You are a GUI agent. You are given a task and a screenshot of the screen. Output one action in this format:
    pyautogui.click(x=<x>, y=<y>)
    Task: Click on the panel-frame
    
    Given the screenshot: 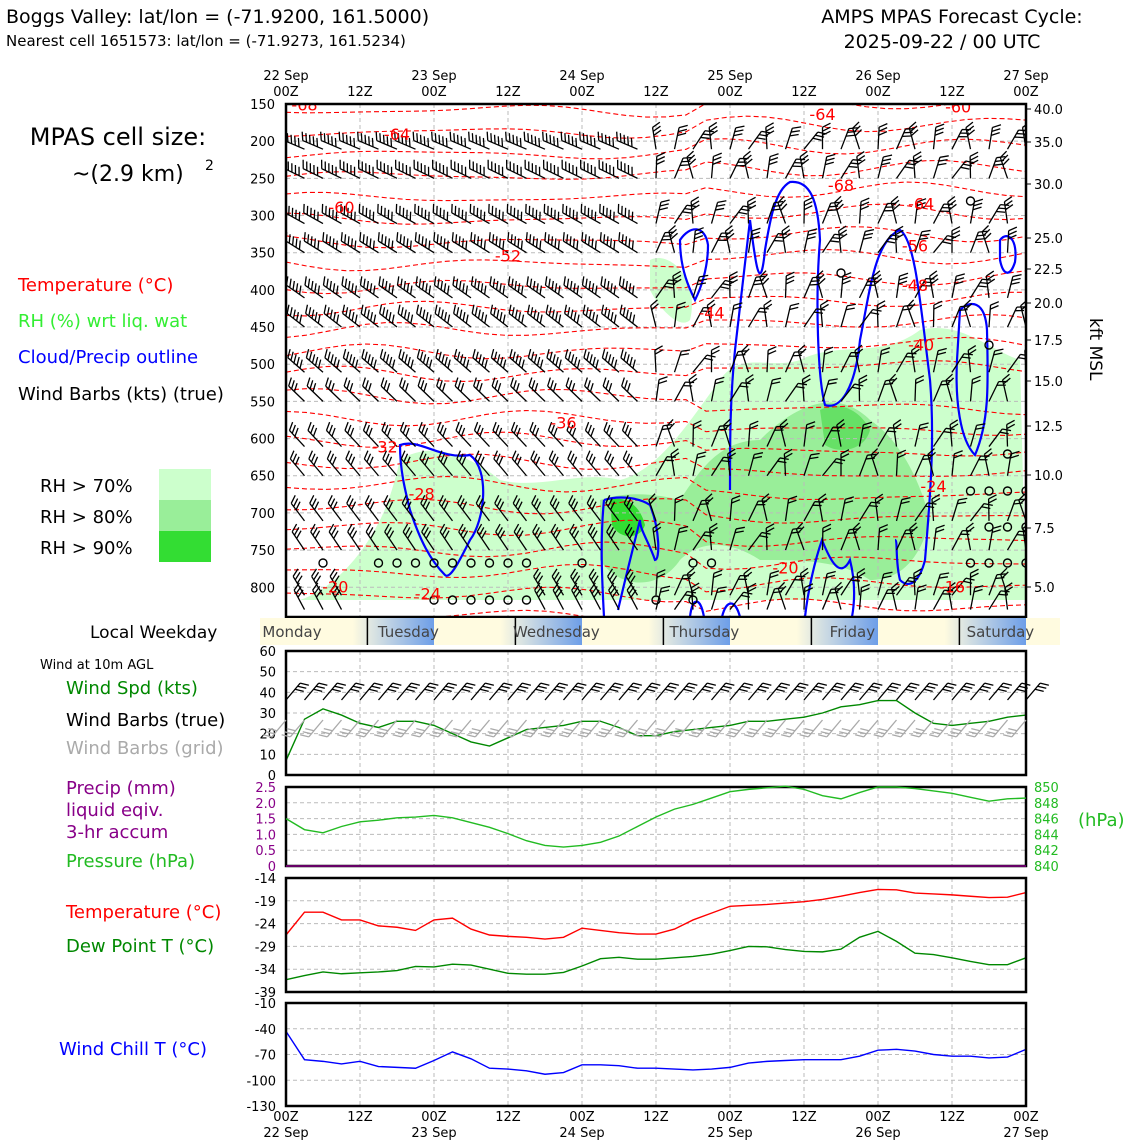 What is the action you would take?
    pyautogui.click(x=656, y=1054)
    